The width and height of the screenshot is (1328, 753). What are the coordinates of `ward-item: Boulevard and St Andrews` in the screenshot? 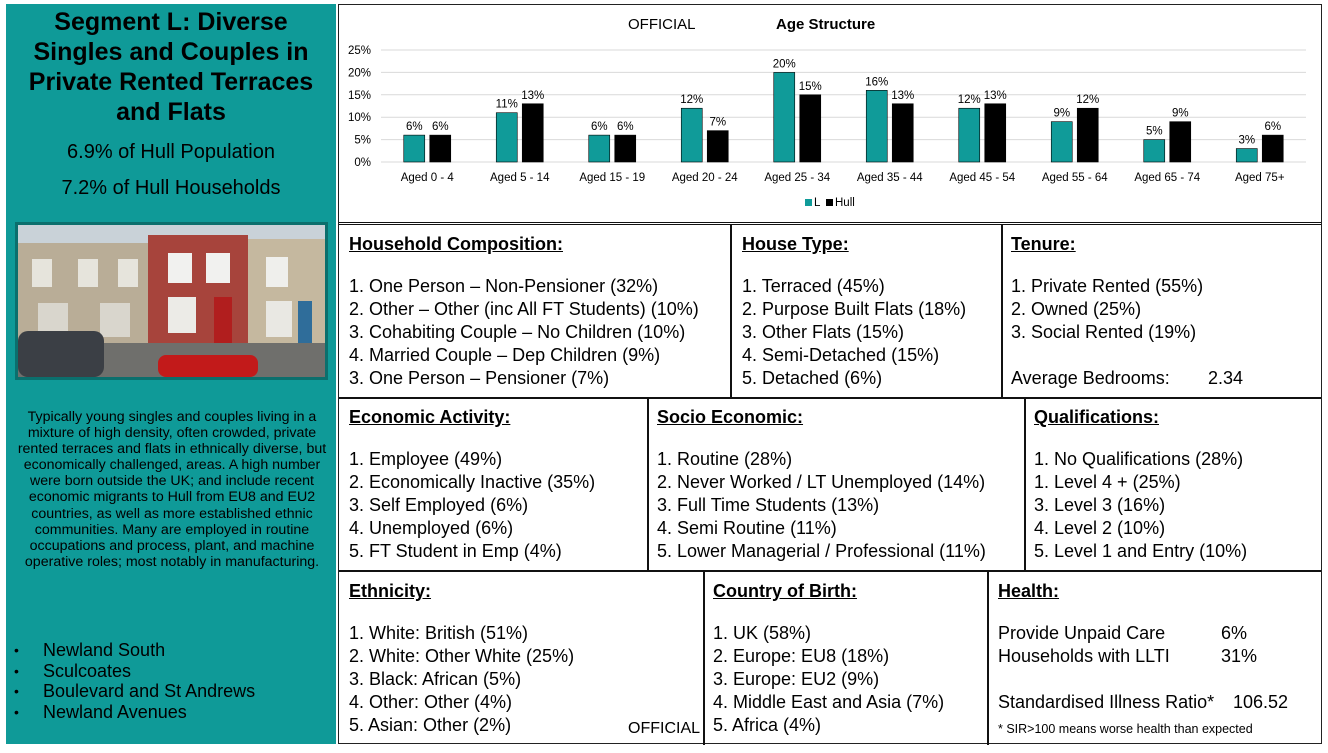 It's located at (134, 691).